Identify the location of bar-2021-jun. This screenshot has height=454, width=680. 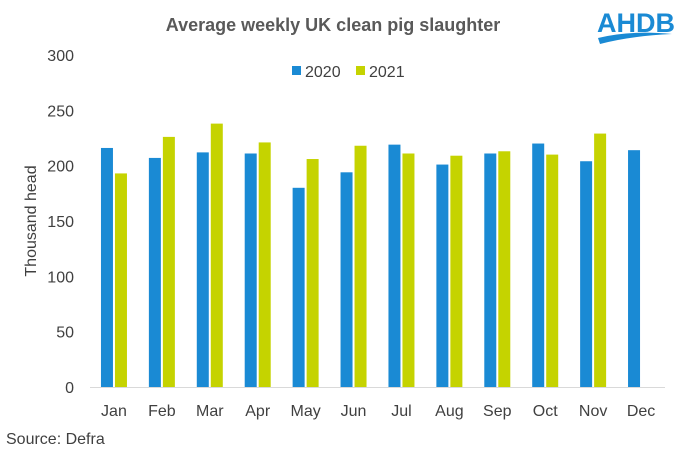
(360, 266).